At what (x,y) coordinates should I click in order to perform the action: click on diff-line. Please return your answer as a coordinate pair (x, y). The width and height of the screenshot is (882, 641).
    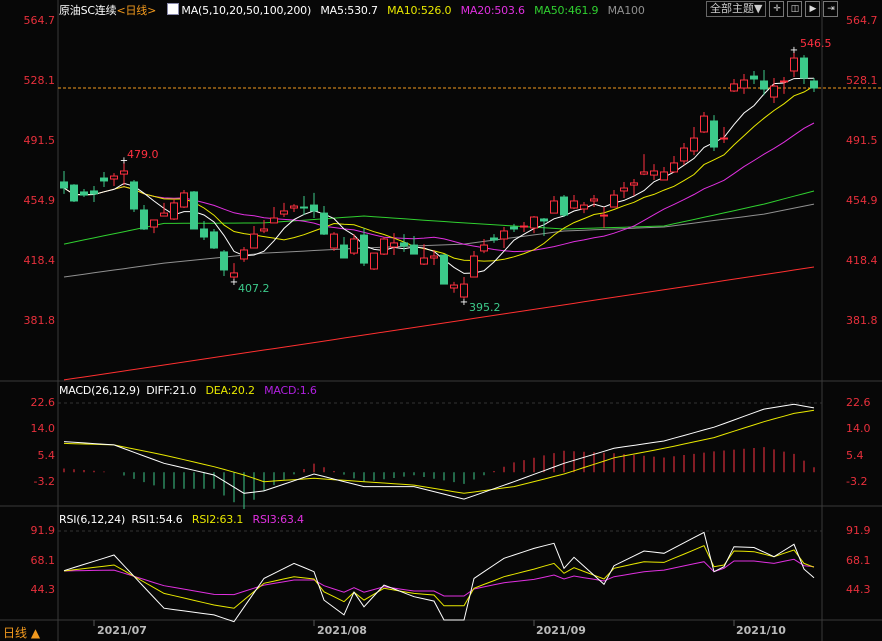
    Looking at the image, I should click on (439, 451).